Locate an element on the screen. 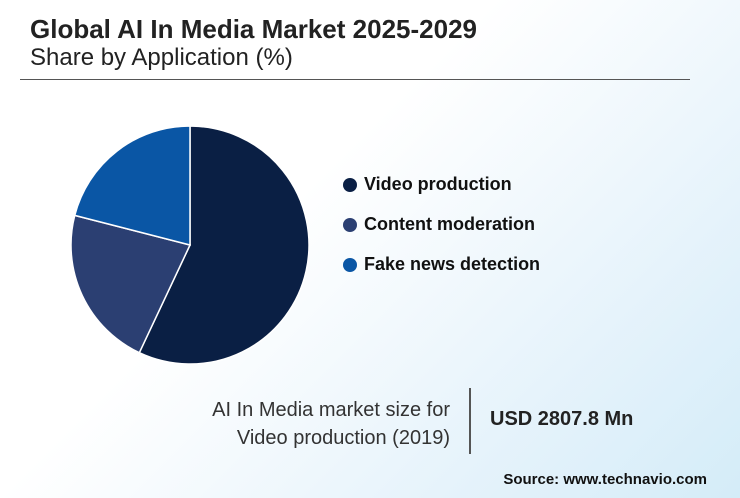 This screenshot has width=740, height=498. chart-title: Global AI In Media Market 2025-2029 is located at coordinates (253, 29).